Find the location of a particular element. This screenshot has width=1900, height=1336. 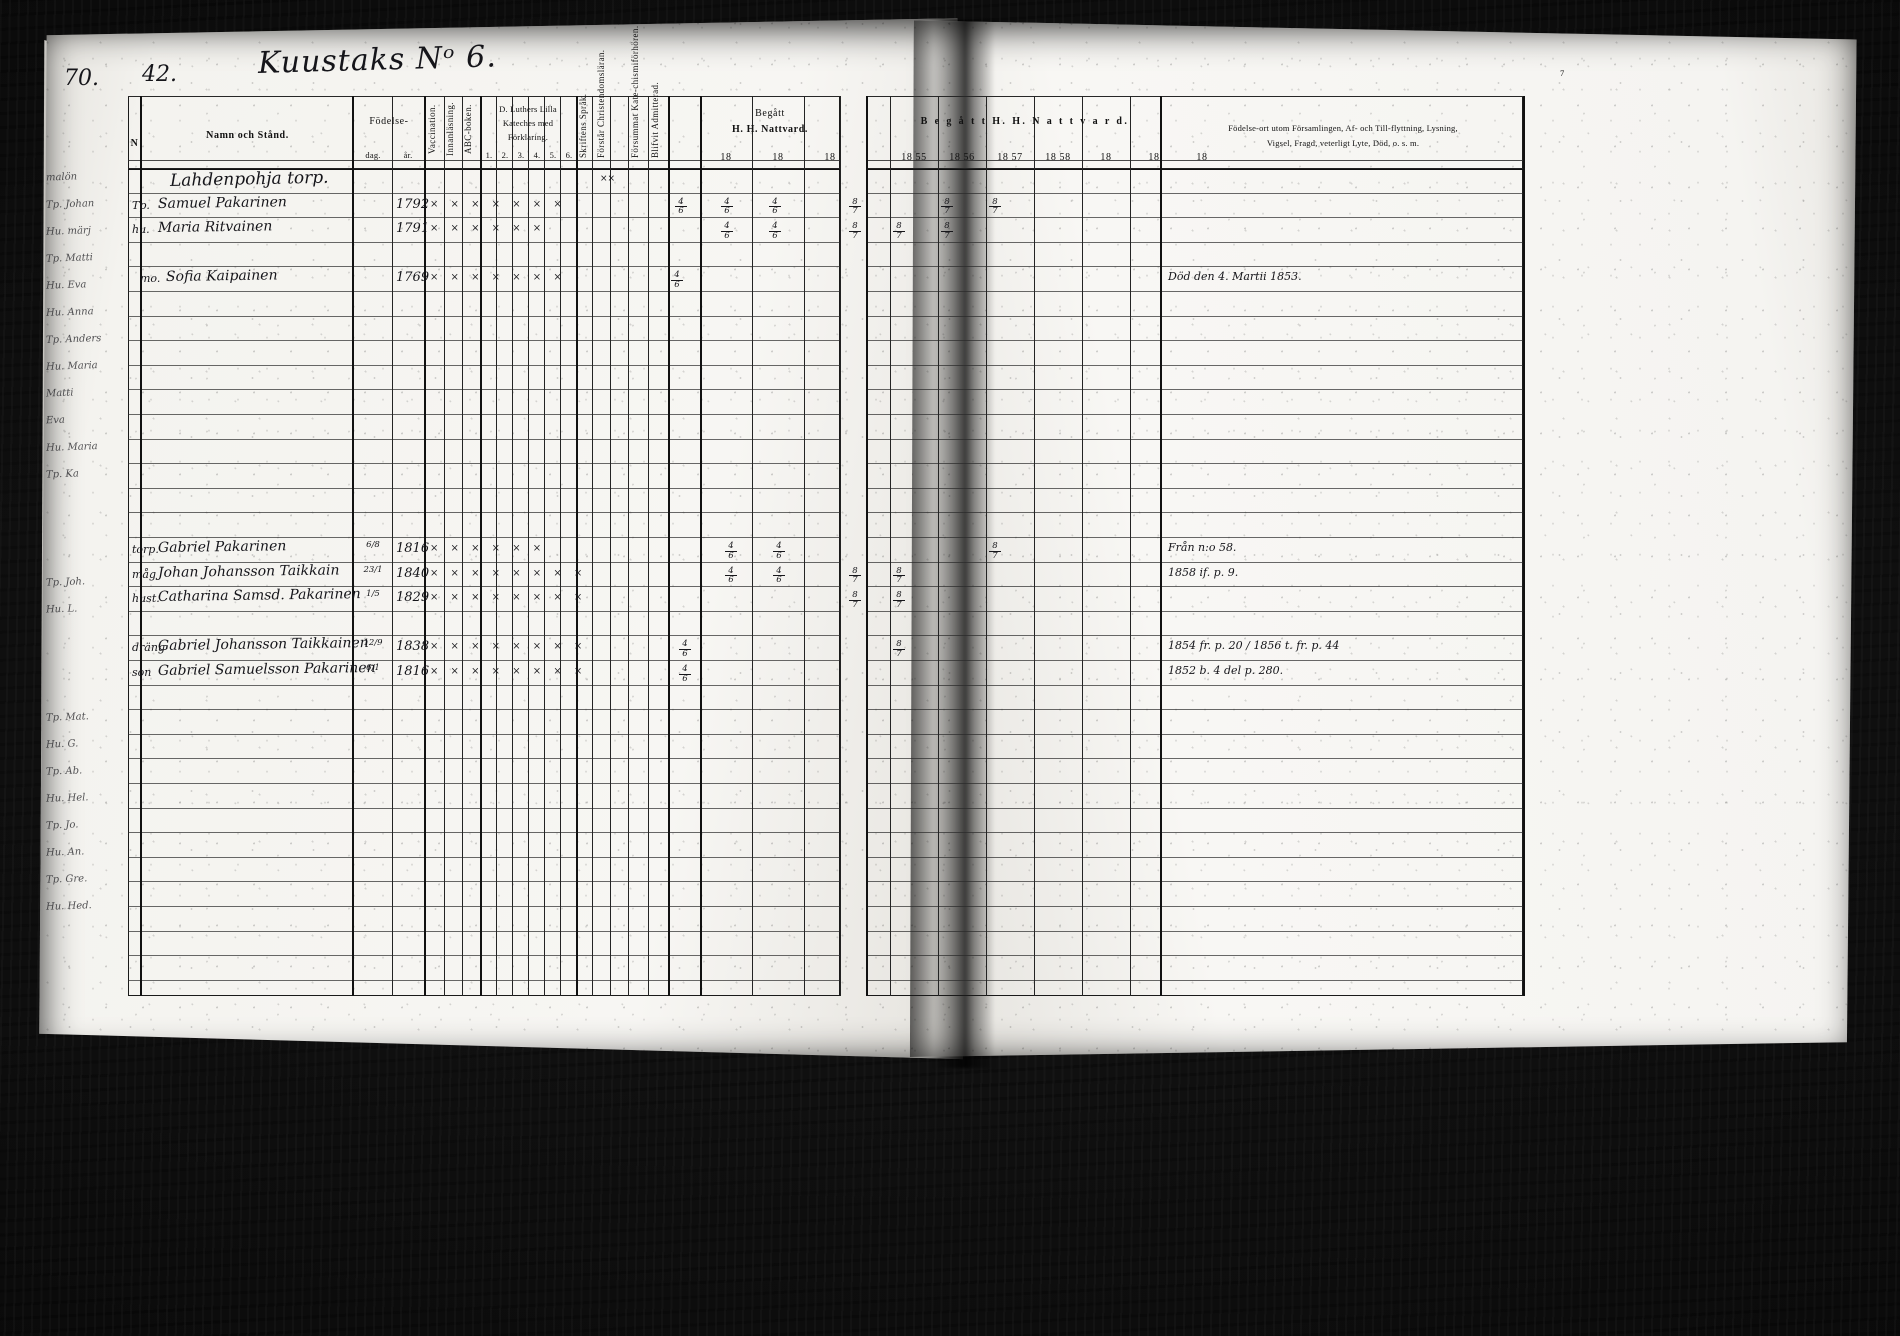

header-catechism-col-4: 4. is located at coordinates (537, 155).